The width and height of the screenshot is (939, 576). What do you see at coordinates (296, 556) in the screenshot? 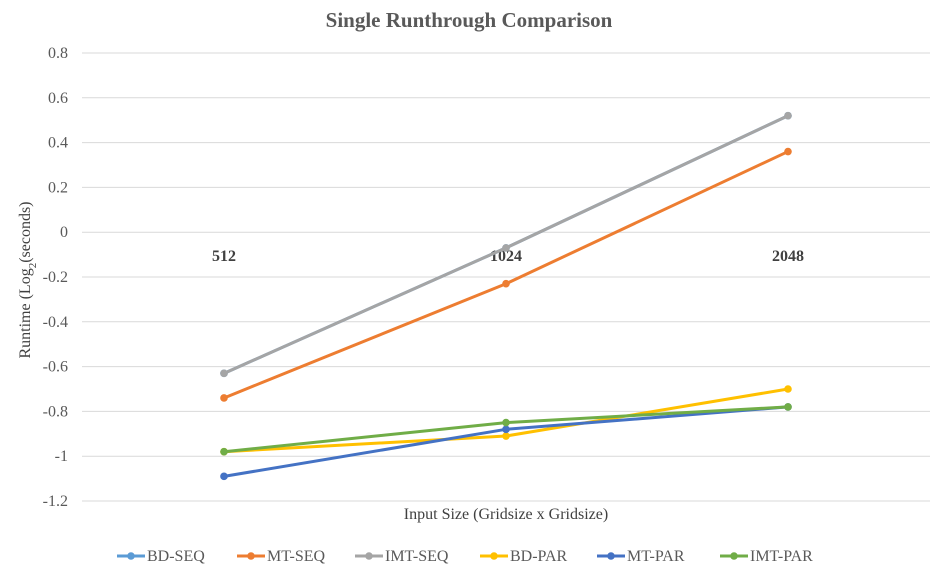
I see `legend-label: MT-SEQ` at bounding box center [296, 556].